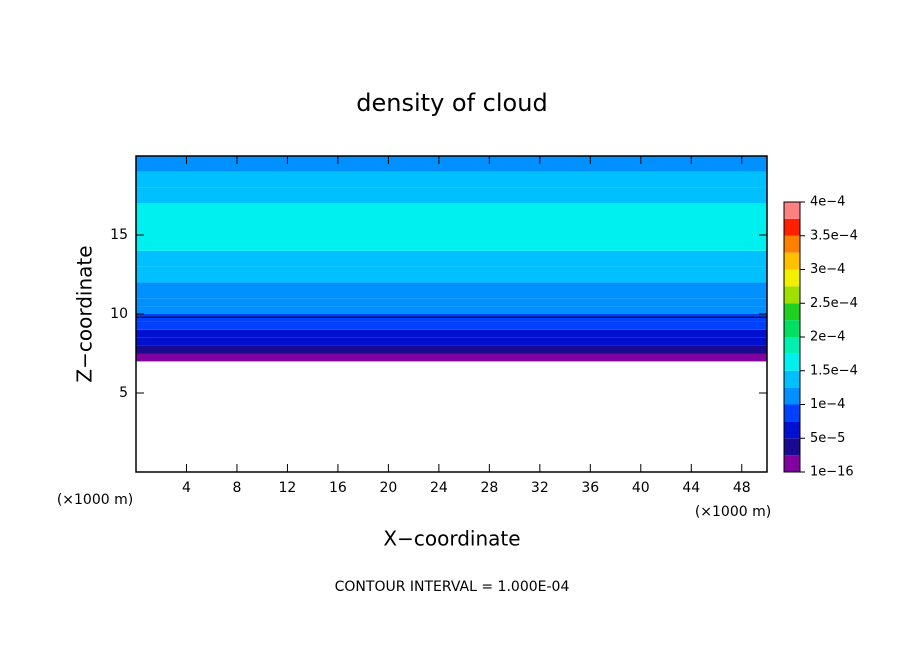 This screenshot has width=904, height=658. I want to click on x-axis-label: X−coordinate, so click(451, 539).